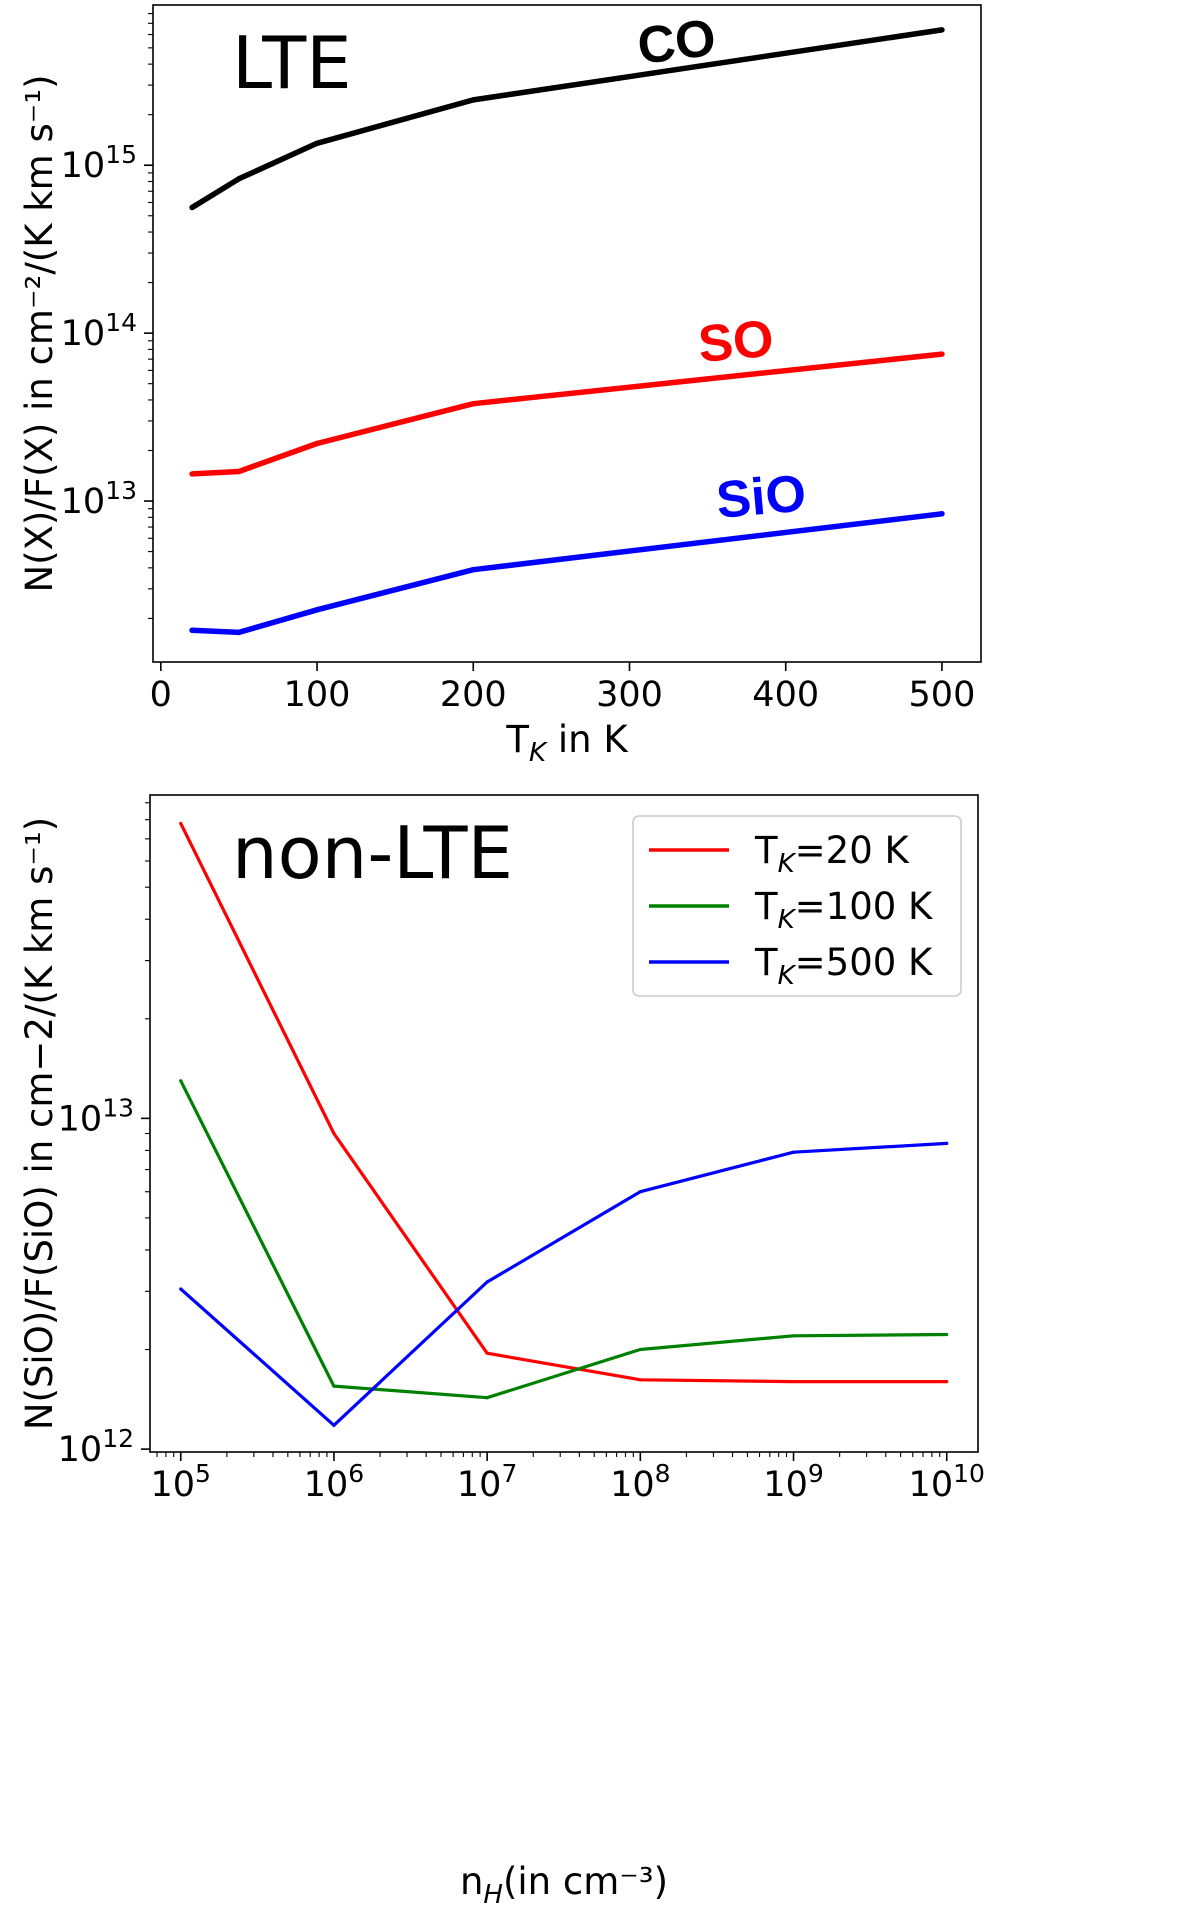 The image size is (1200, 1905). I want to click on legend-box, so click(797, 906).